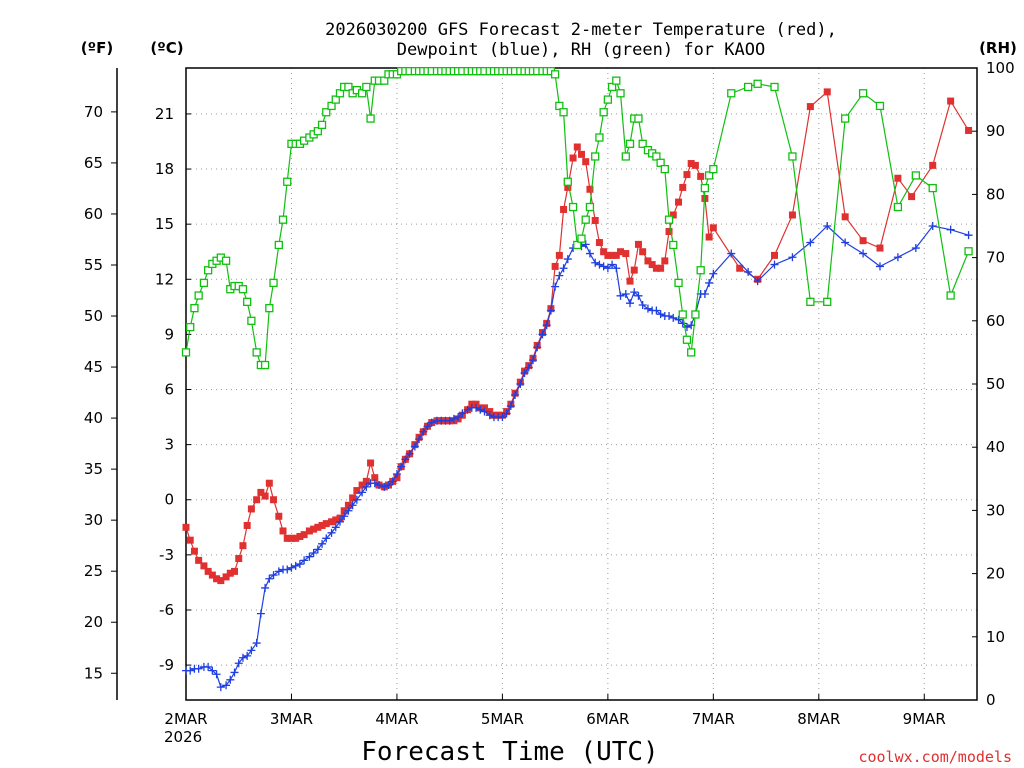  What do you see at coordinates (995, 194) in the screenshot?
I see `rh-tick-label: 80` at bounding box center [995, 194].